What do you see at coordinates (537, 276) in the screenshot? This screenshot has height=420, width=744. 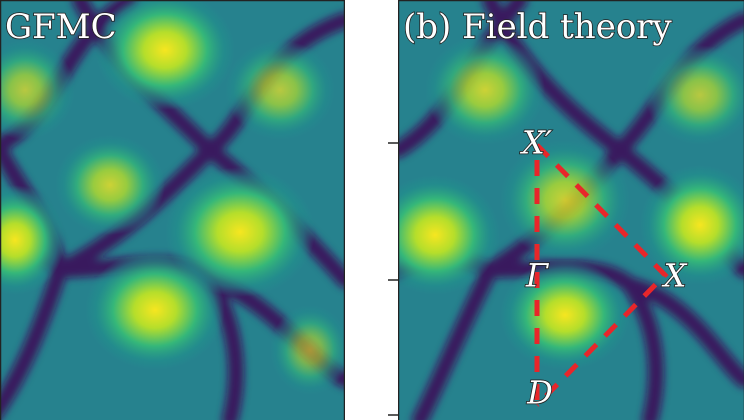 I see `point-label: Γ` at bounding box center [537, 276].